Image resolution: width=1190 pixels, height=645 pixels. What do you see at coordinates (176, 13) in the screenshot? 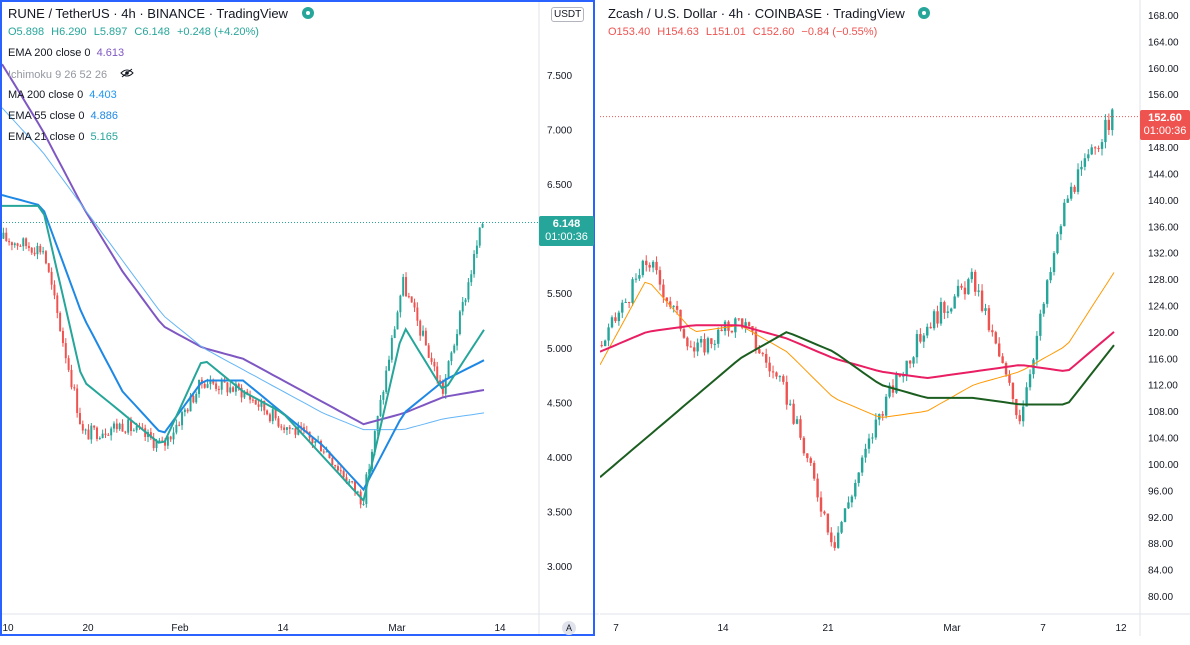
I see `exchange-label: BINANCE` at bounding box center [176, 13].